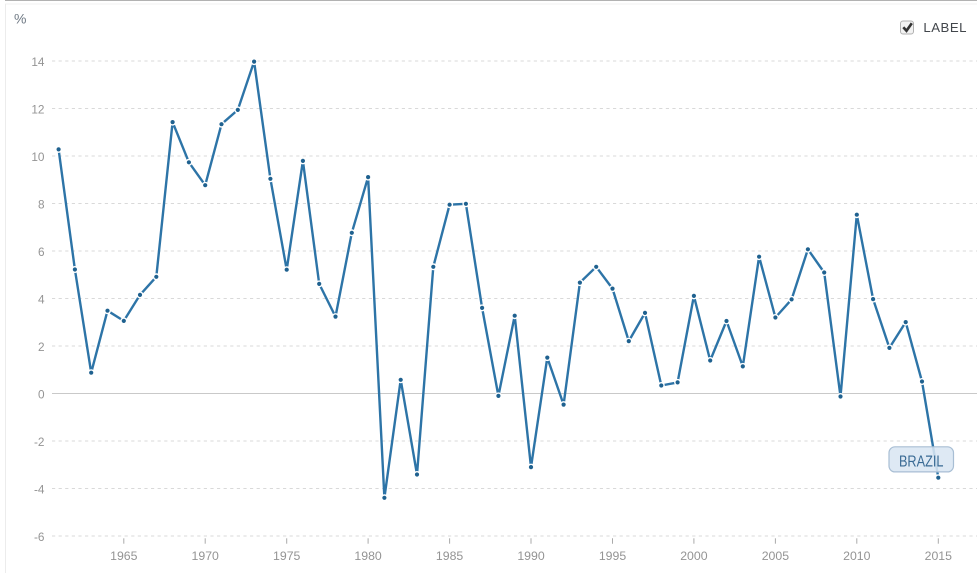  What do you see at coordinates (921, 462) in the screenshot?
I see `svg-text: BRAZIL` at bounding box center [921, 462].